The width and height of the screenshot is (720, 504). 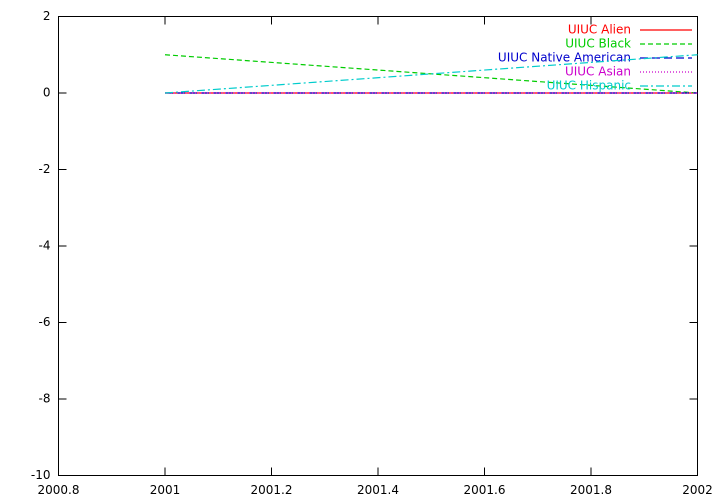 I want to click on x-tick-label: 2001.8, so click(x=591, y=490).